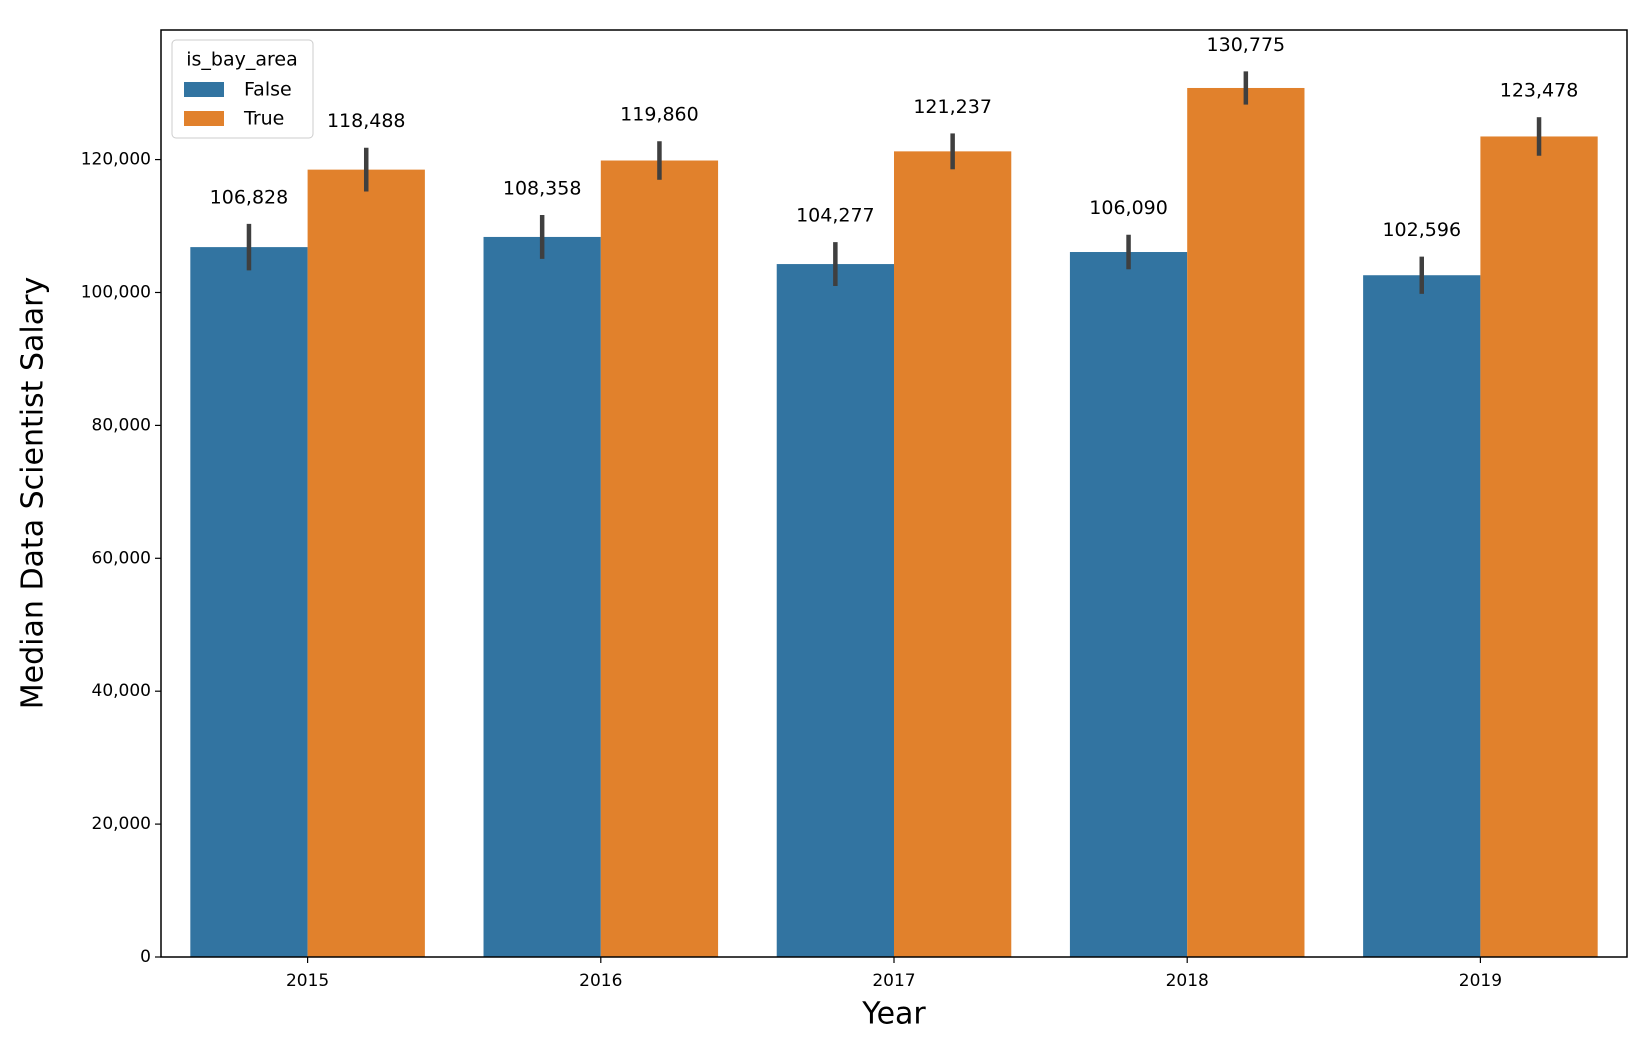 The image size is (1650, 1050). I want to click on value-label: 130,775, so click(1246, 45).